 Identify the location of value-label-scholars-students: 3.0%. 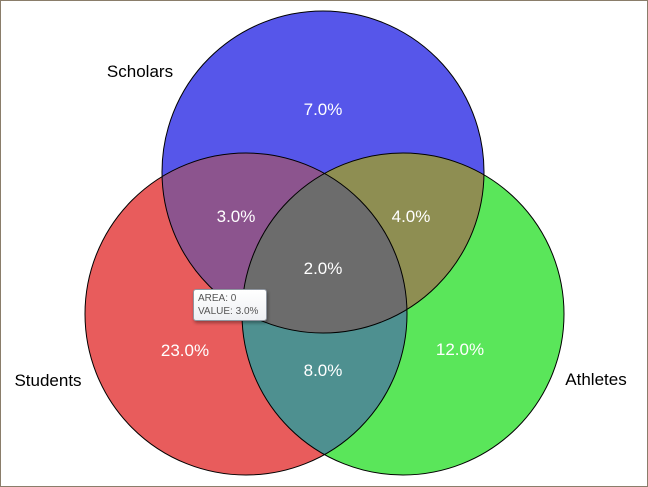
(236, 216).